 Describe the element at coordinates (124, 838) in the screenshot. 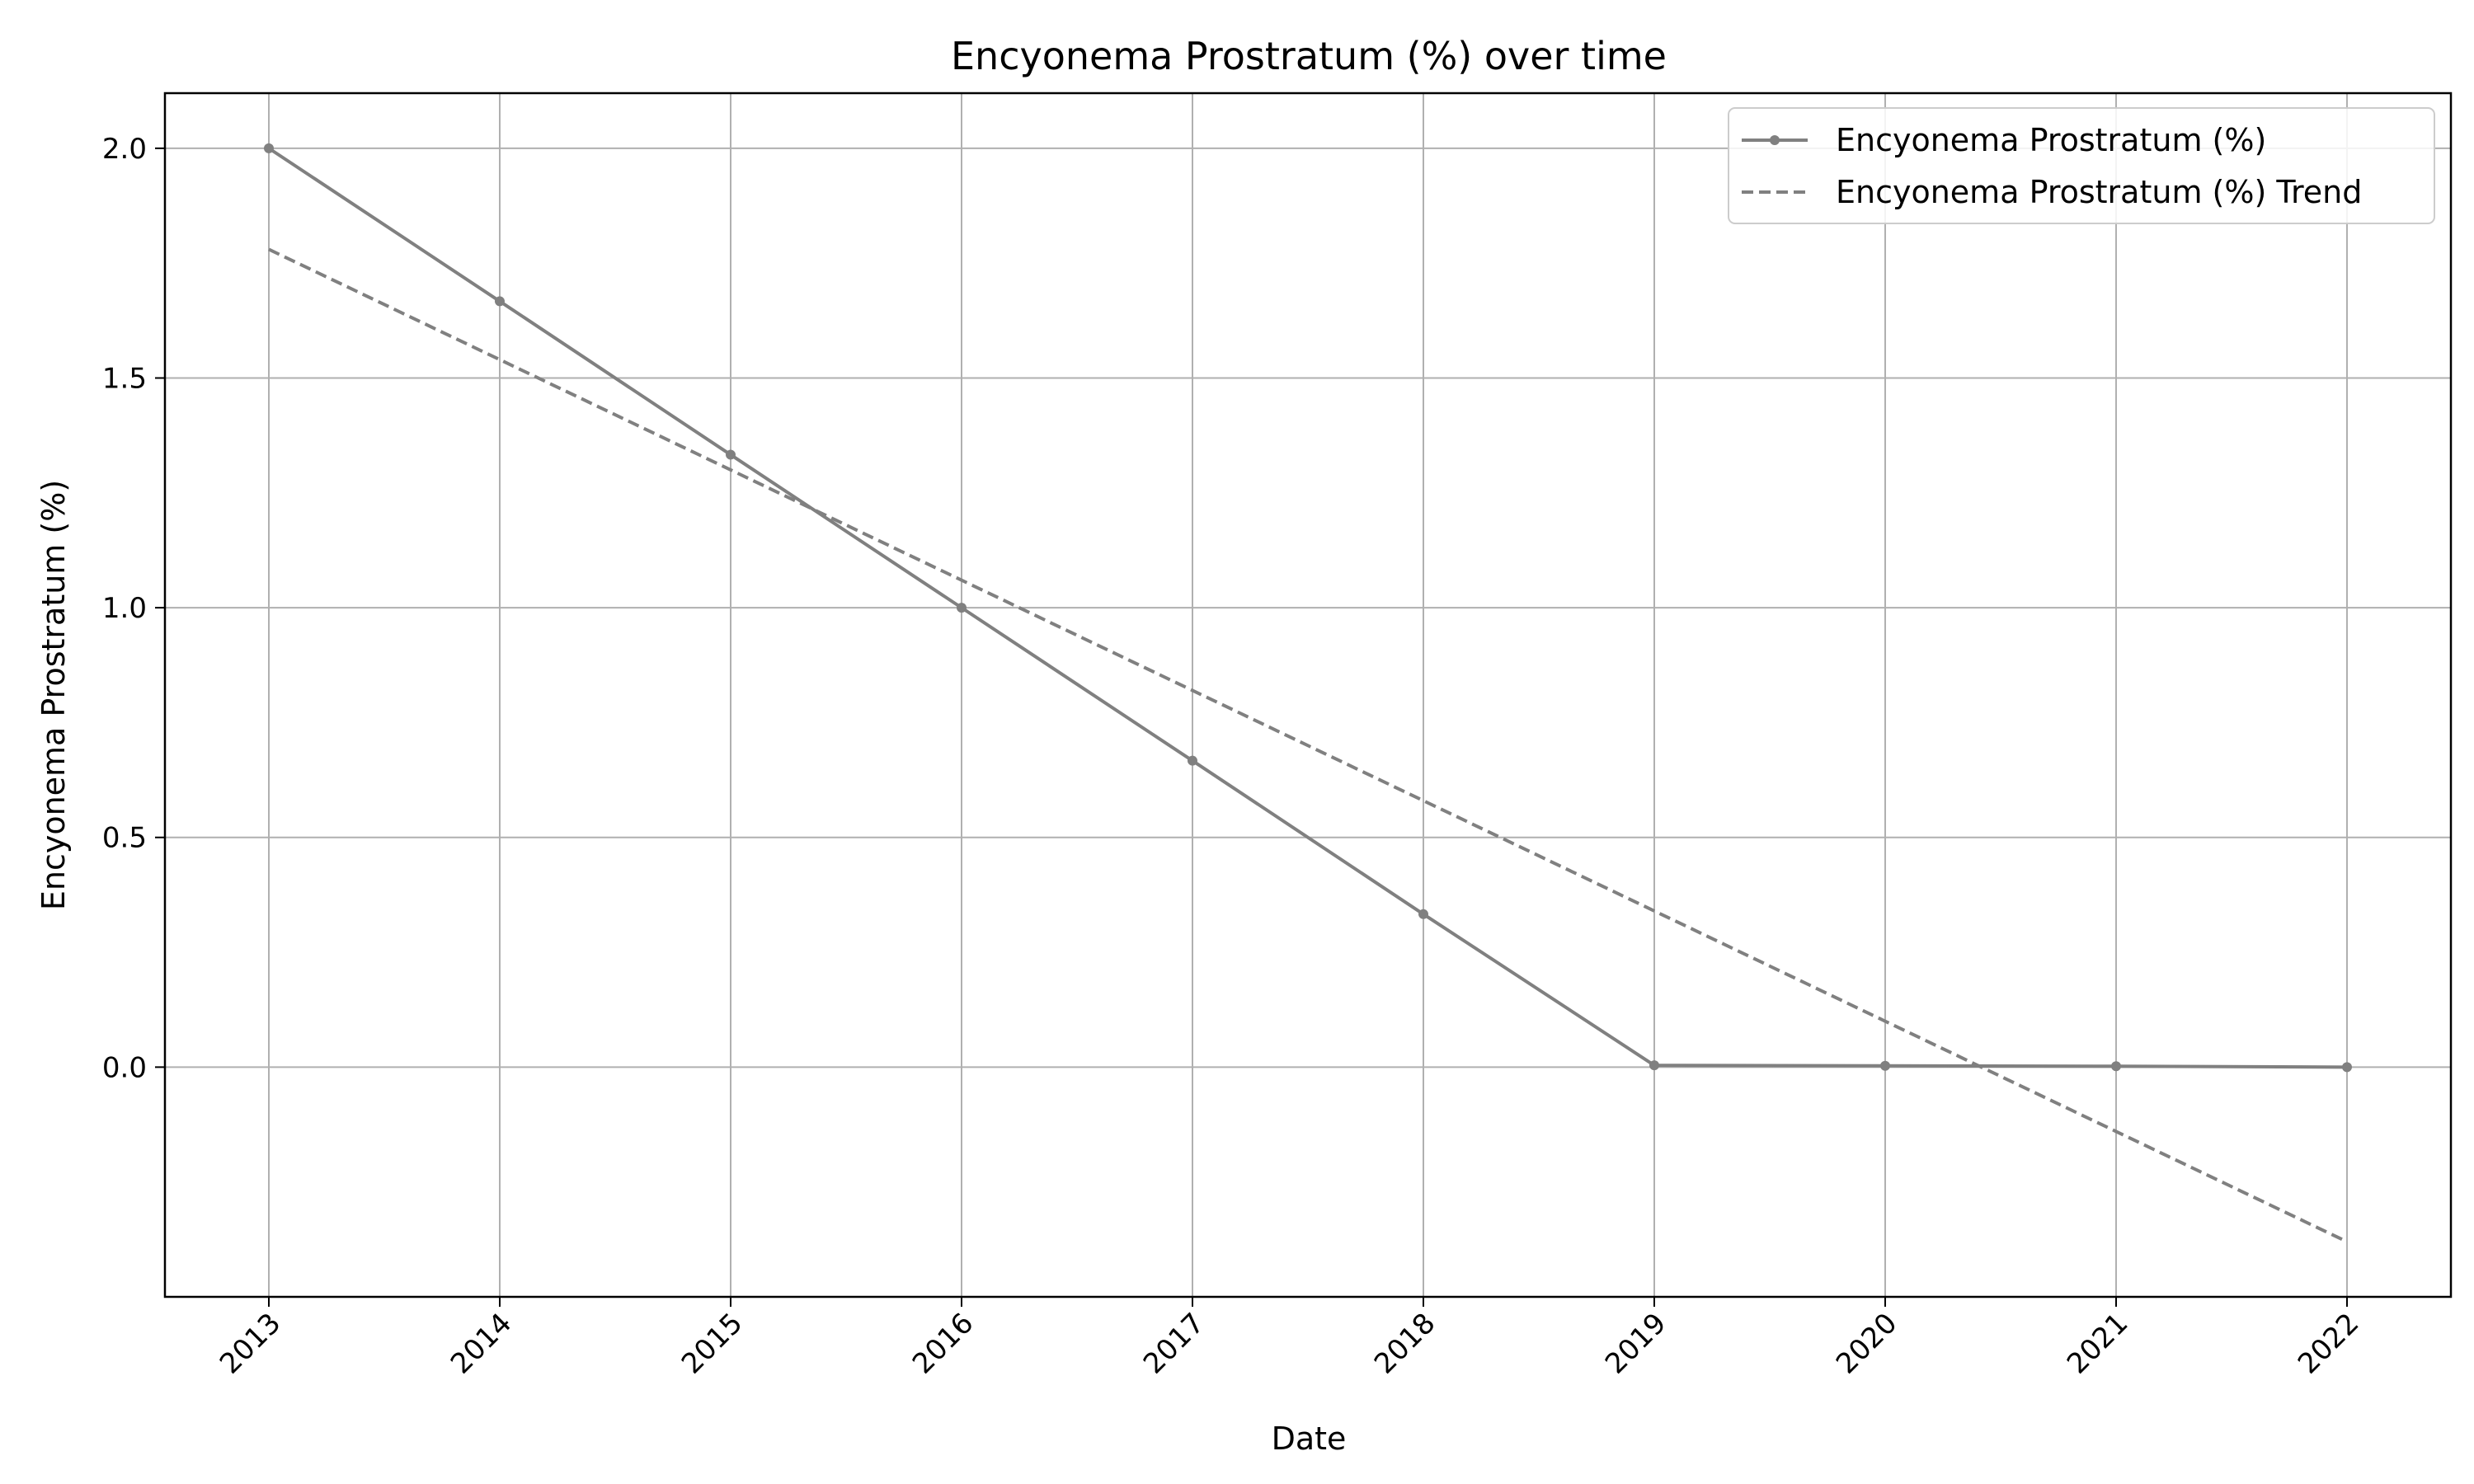

I see `y-tick-label: 0.5` at that location.